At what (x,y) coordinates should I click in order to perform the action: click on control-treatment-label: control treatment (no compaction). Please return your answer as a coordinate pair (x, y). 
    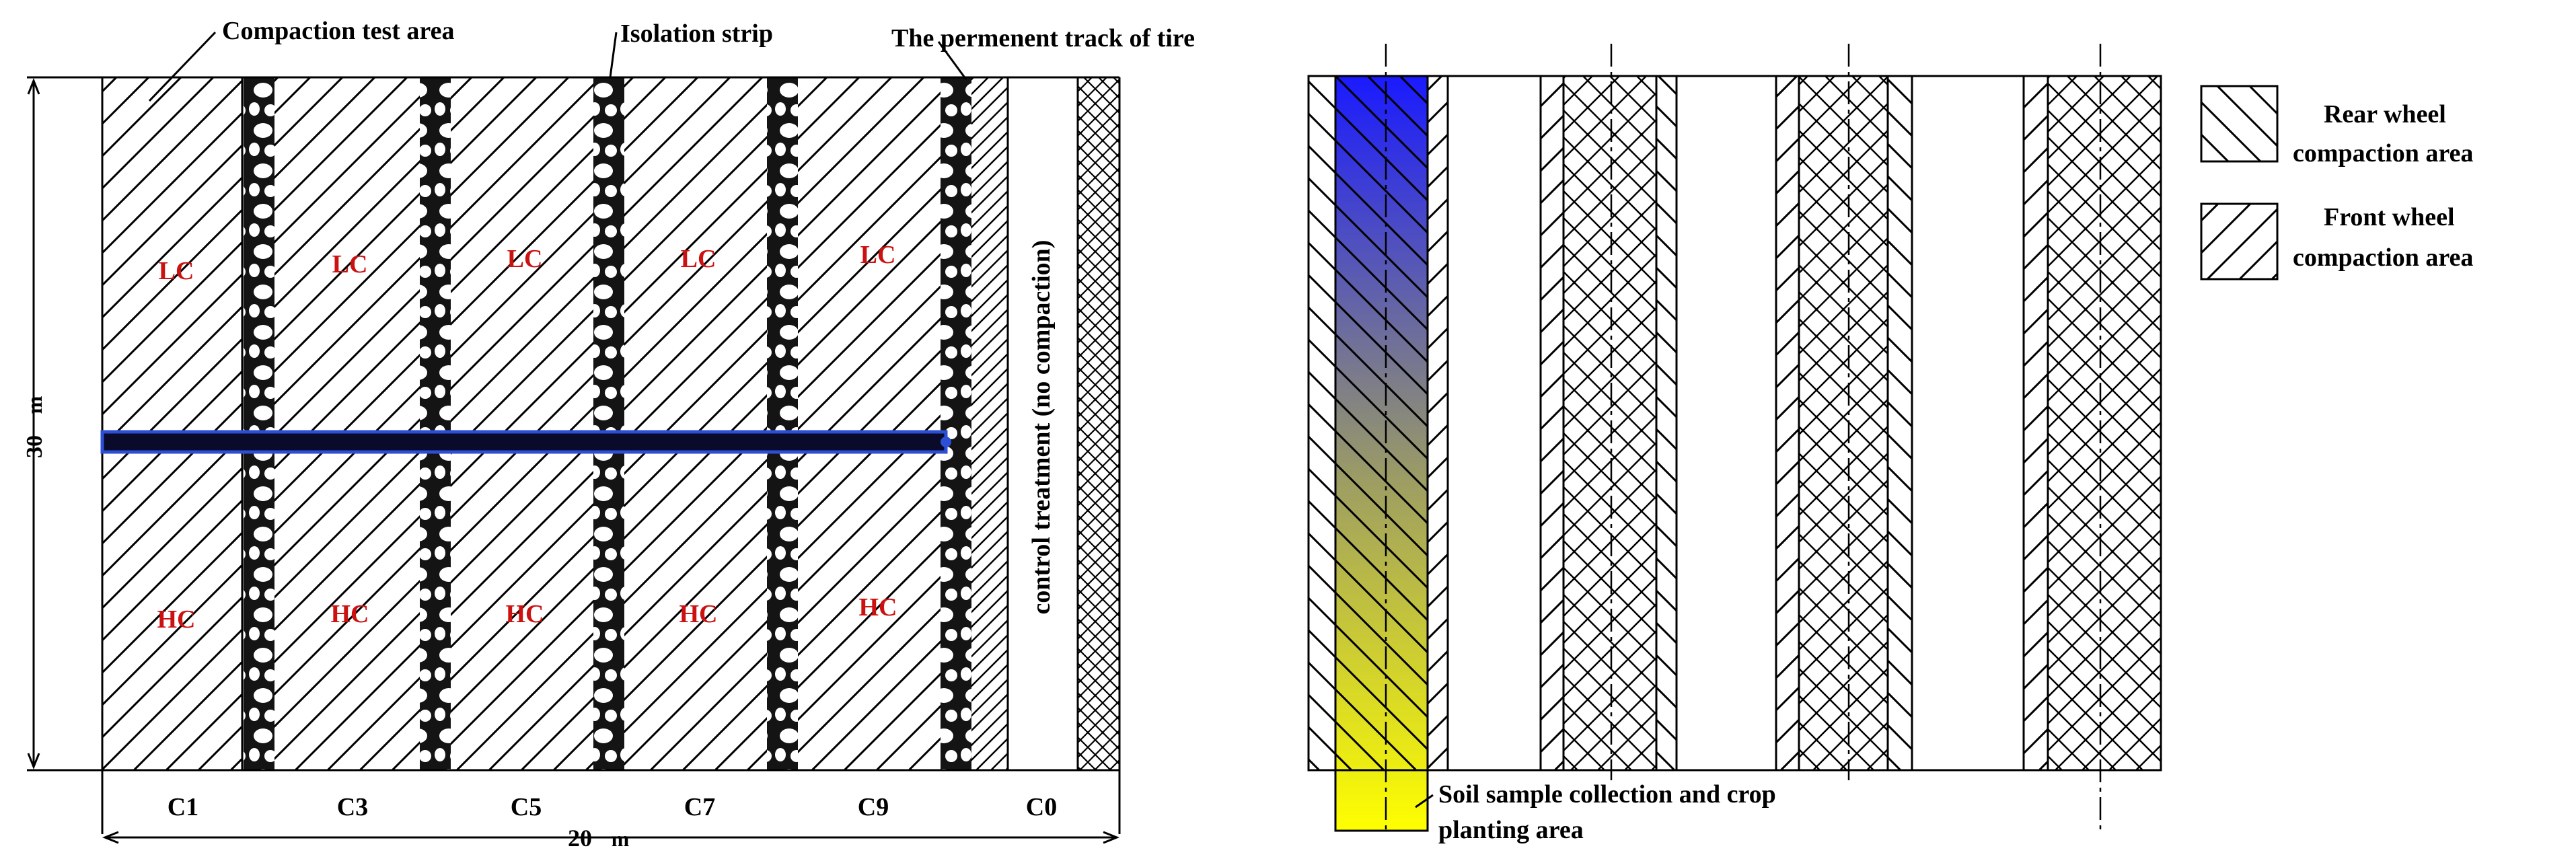
    Looking at the image, I should click on (1041, 427).